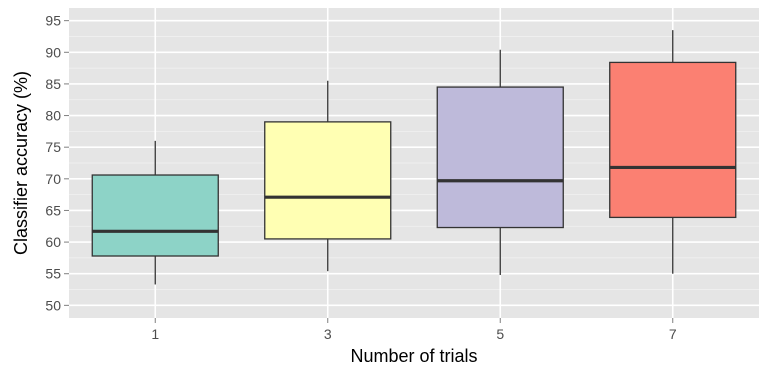  What do you see at coordinates (413, 356) in the screenshot?
I see `x-axis-title: Number of trials` at bounding box center [413, 356].